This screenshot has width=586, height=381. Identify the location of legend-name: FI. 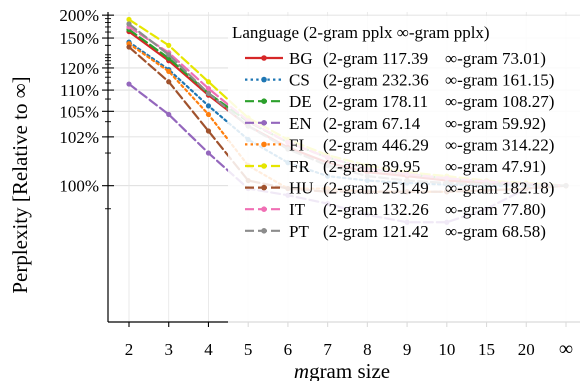
(296, 144).